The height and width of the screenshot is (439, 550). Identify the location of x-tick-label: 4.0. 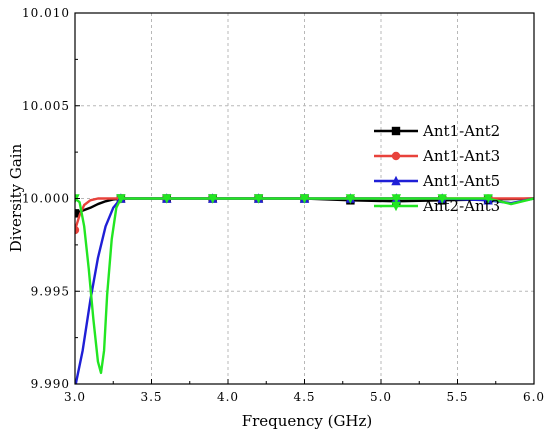
(228, 397).